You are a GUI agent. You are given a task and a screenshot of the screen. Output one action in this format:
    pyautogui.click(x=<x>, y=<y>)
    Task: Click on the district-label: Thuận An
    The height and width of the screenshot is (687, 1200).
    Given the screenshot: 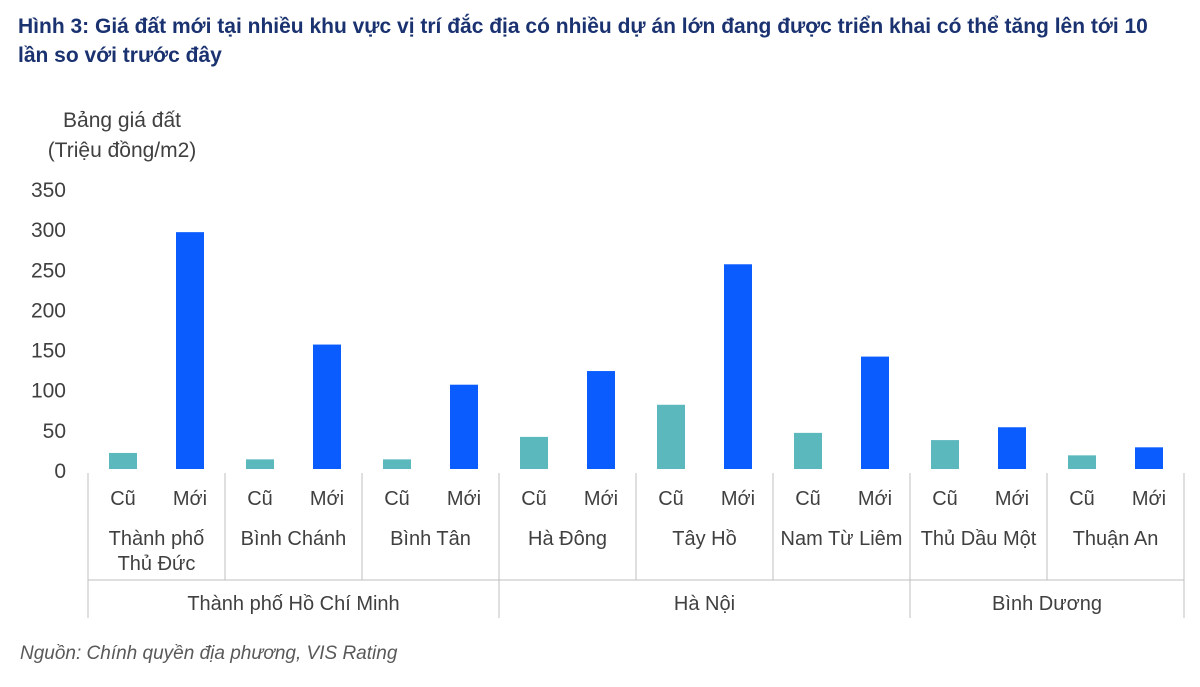 What is the action you would take?
    pyautogui.click(x=1116, y=539)
    